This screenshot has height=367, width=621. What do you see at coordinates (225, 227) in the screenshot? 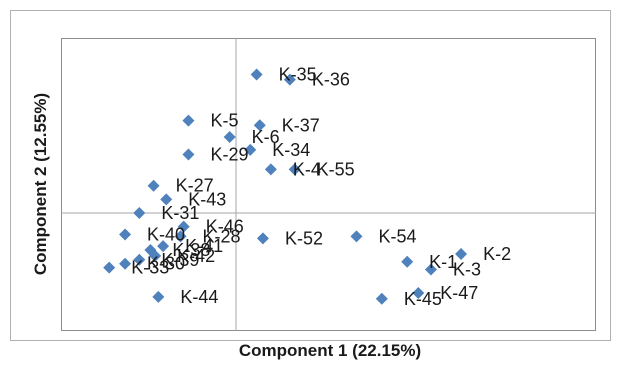
I see `point-label: K-46` at bounding box center [225, 227].